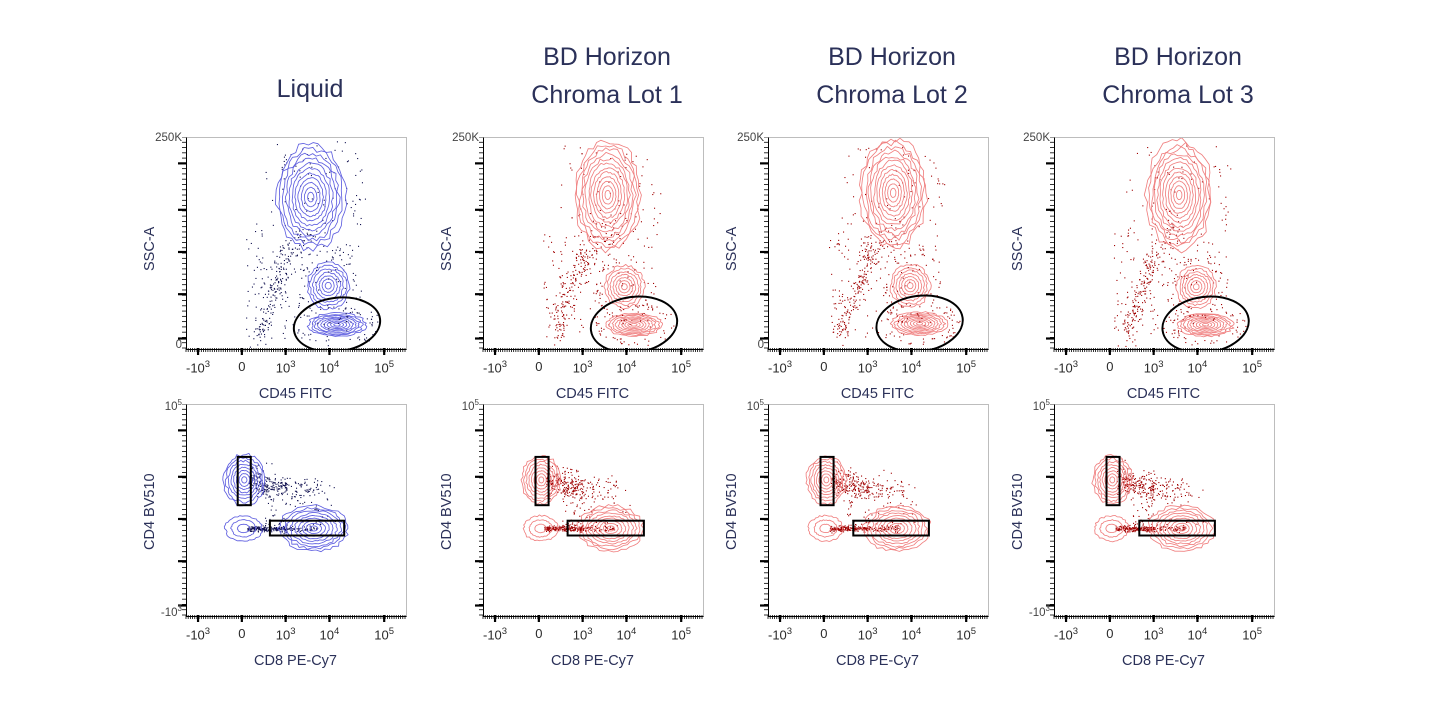  What do you see at coordinates (163, 138) in the screenshot?
I see `y-tick-label-top: 250K` at bounding box center [163, 138].